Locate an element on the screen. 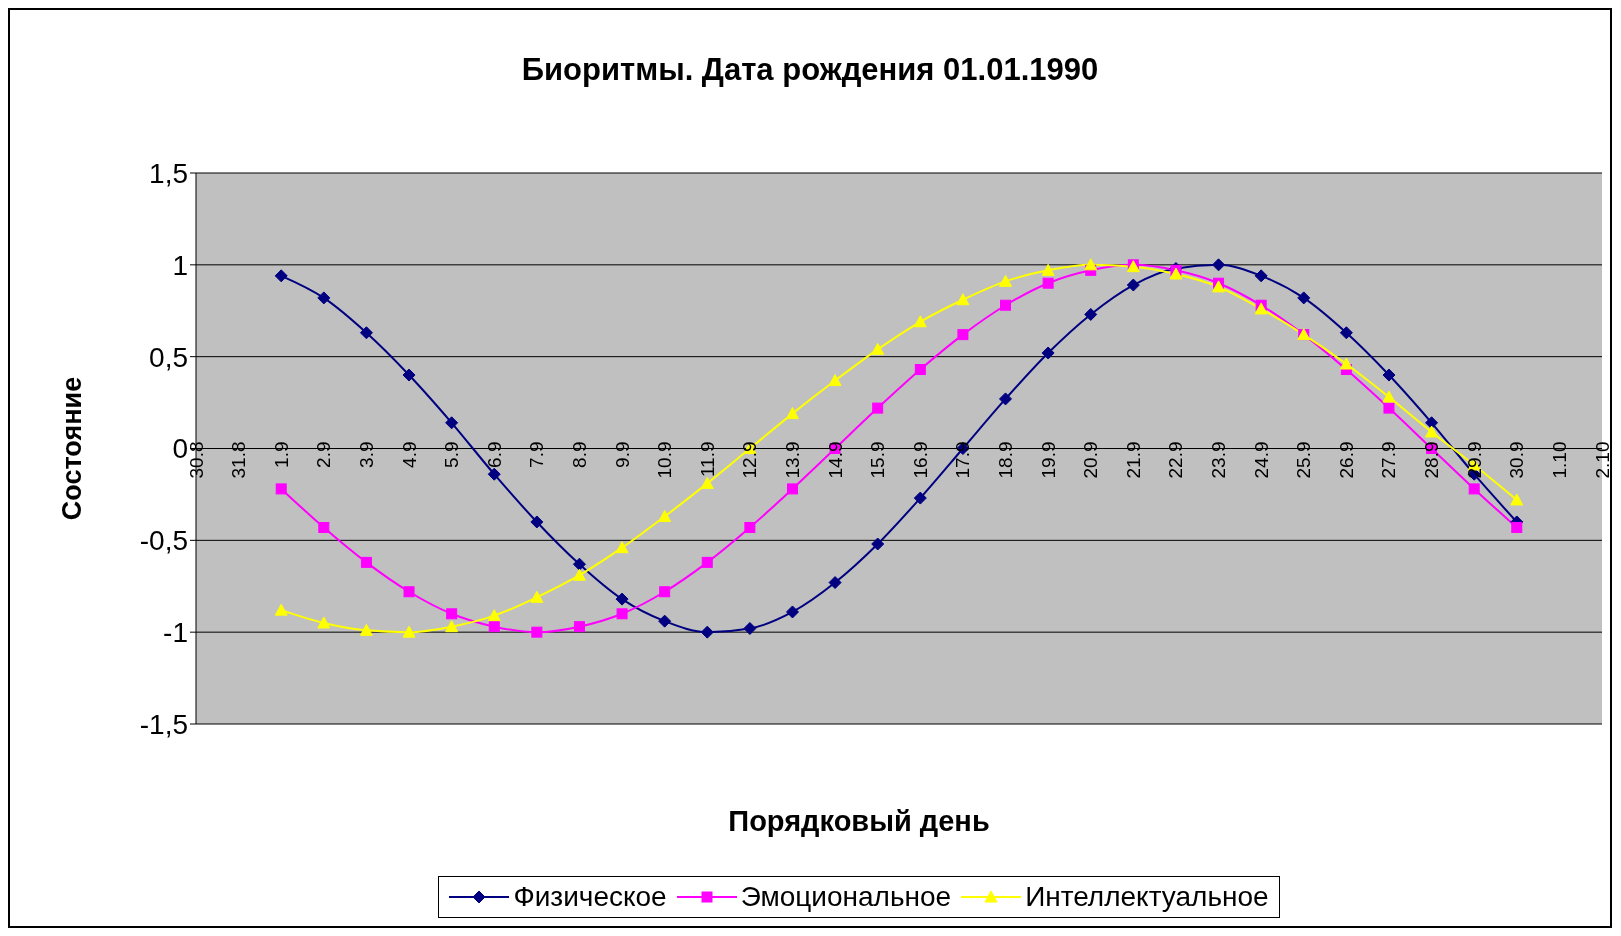 Image resolution: width=1621 pixels, height=936 pixels. y-tick-label: -1,5 is located at coordinates (163, 724).